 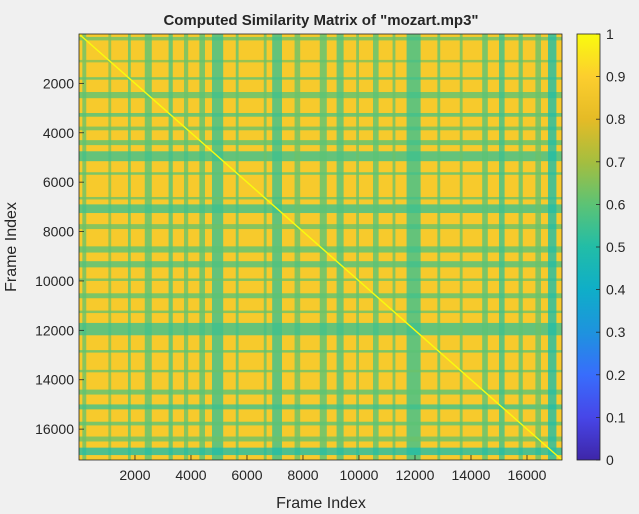 I want to click on y-axis-label: Frame Index, so click(x=11, y=247).